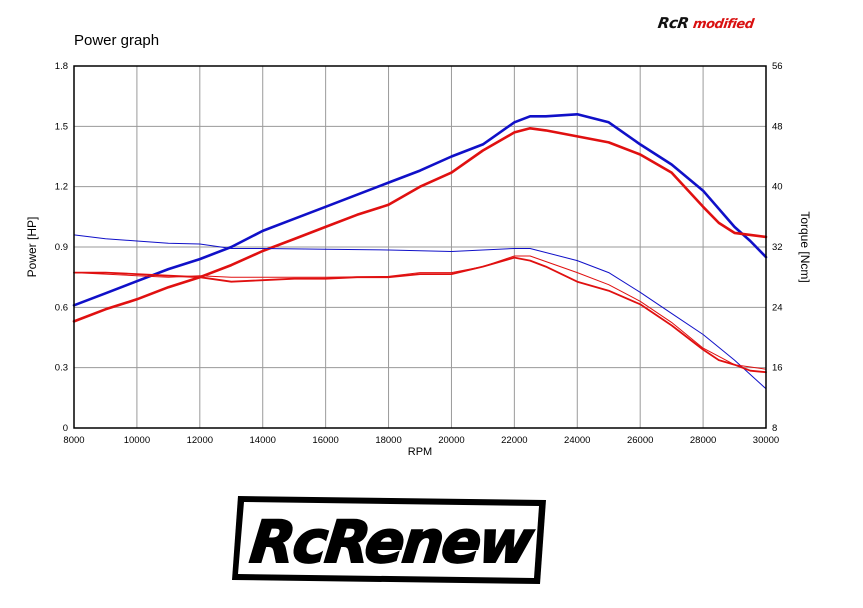 The height and width of the screenshot is (608, 863). I want to click on y-left-axis-label: Power [HP], so click(32, 247).